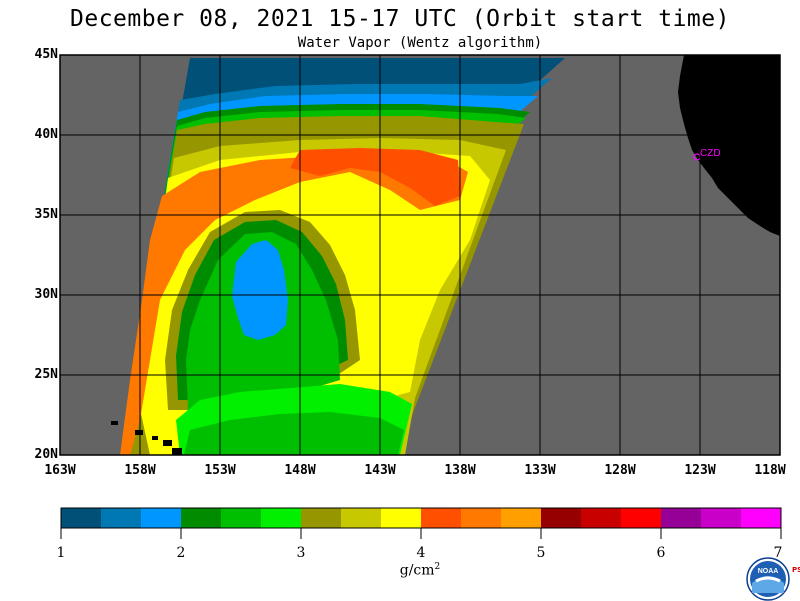  I want to click on colorbar-tick-label: 2, so click(181, 553).